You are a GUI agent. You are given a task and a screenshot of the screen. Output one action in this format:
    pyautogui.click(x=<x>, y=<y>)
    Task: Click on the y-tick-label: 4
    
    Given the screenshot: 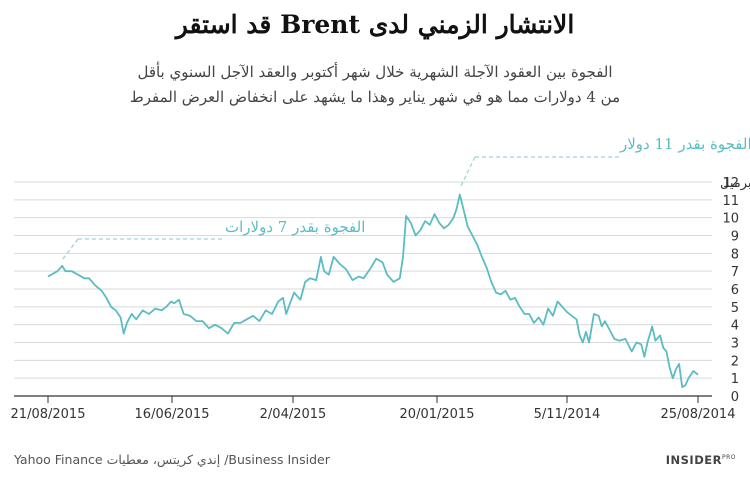 What is the action you would take?
    pyautogui.click(x=735, y=326)
    